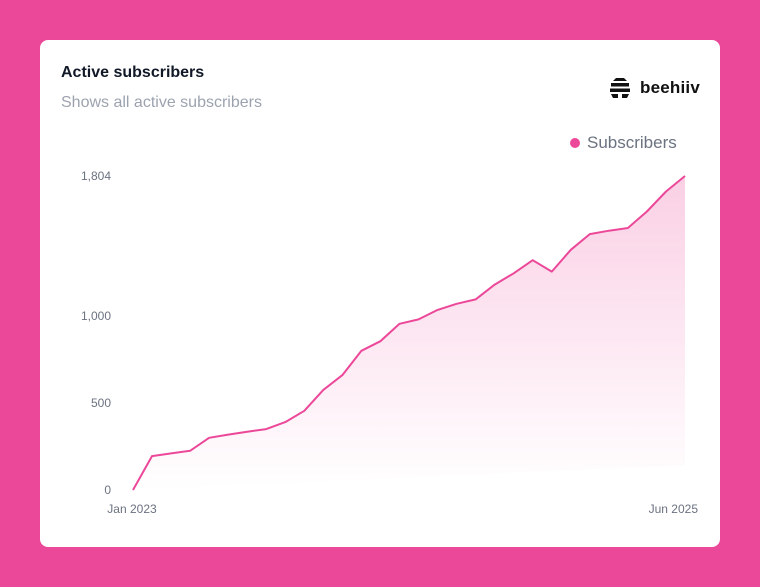 The width and height of the screenshot is (760, 587). Describe the element at coordinates (674, 509) in the screenshot. I see `x-tick-label: Jun 2025` at that location.